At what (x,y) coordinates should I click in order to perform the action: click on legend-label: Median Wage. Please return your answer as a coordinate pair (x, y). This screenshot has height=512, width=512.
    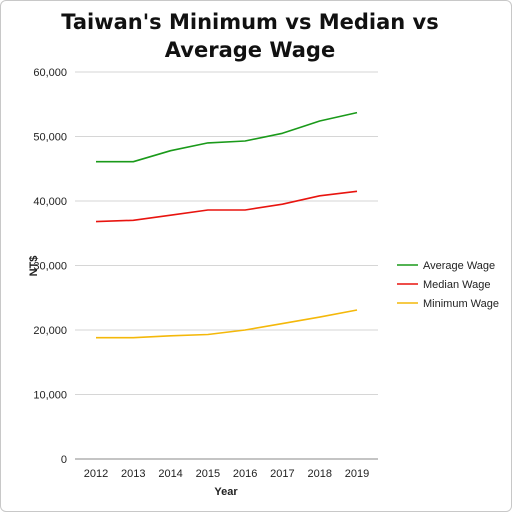
    Looking at the image, I should click on (456, 285).